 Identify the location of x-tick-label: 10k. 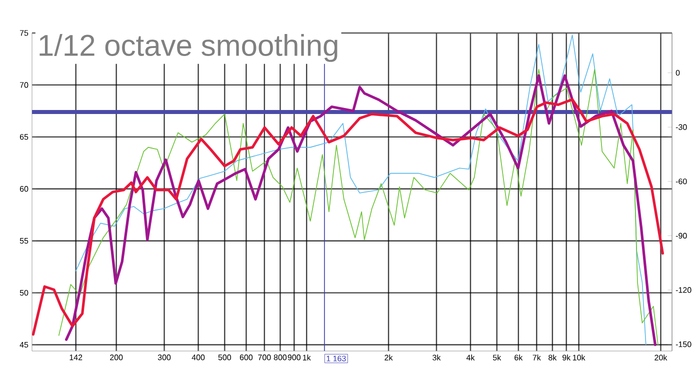
(579, 357).